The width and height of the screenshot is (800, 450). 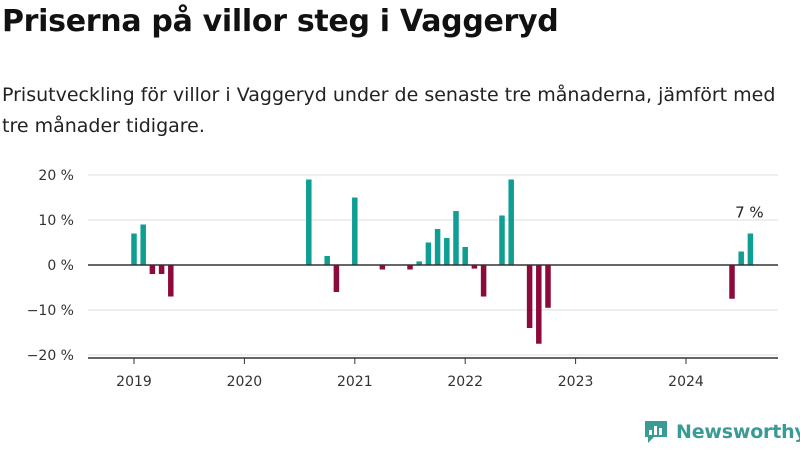 What do you see at coordinates (50, 356) in the screenshot?
I see `y-tick-label: −20 %` at bounding box center [50, 356].